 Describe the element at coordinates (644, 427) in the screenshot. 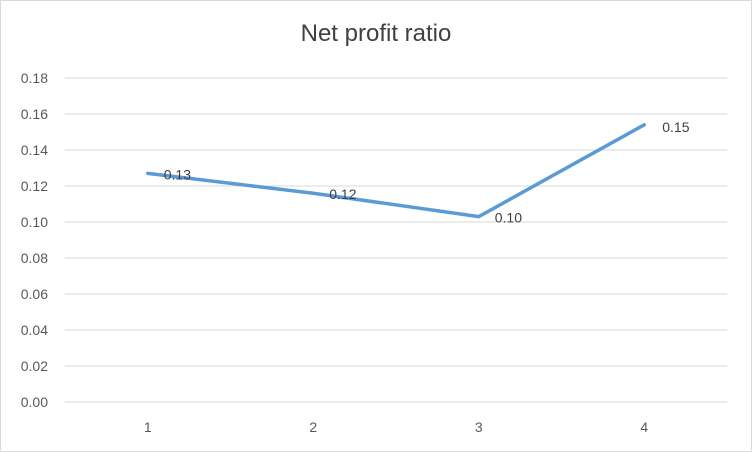

I see `x-tick-label: 4` at that location.